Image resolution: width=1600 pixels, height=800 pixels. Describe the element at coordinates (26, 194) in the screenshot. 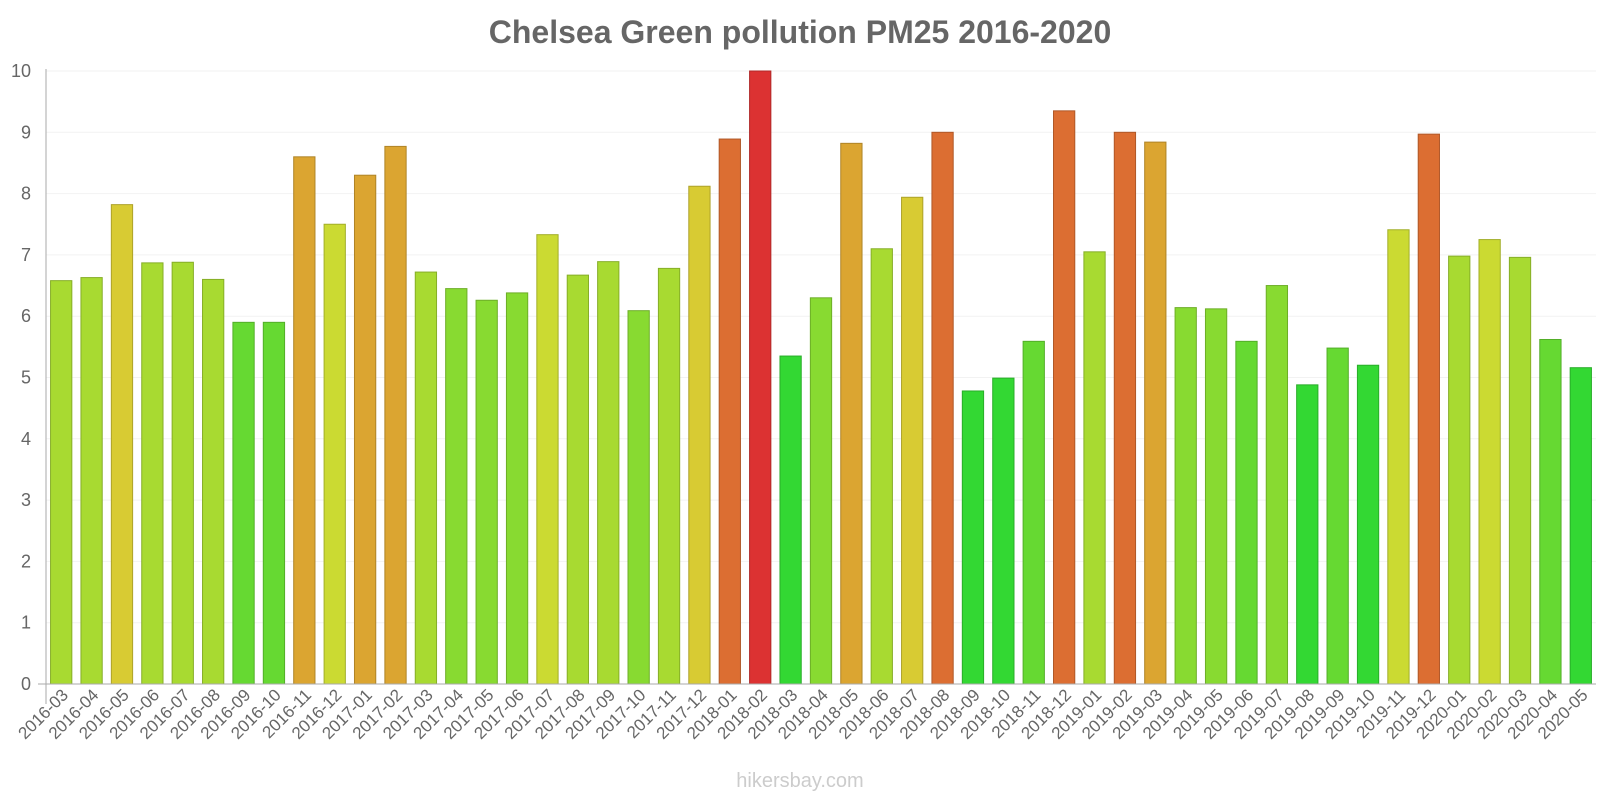

I see `y-tick-label: 8` at that location.